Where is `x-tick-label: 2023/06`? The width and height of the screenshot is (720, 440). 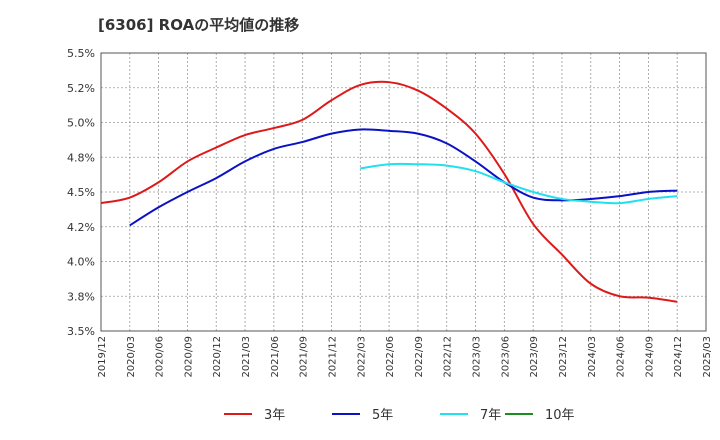
x-tick-label: 2023/06 is located at coordinates (505, 357).